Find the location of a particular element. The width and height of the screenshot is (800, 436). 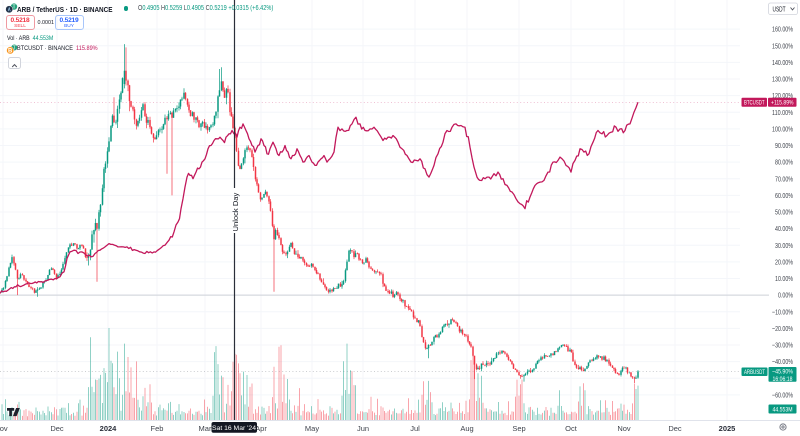

svg-text: 130.00% is located at coordinates (782, 79).